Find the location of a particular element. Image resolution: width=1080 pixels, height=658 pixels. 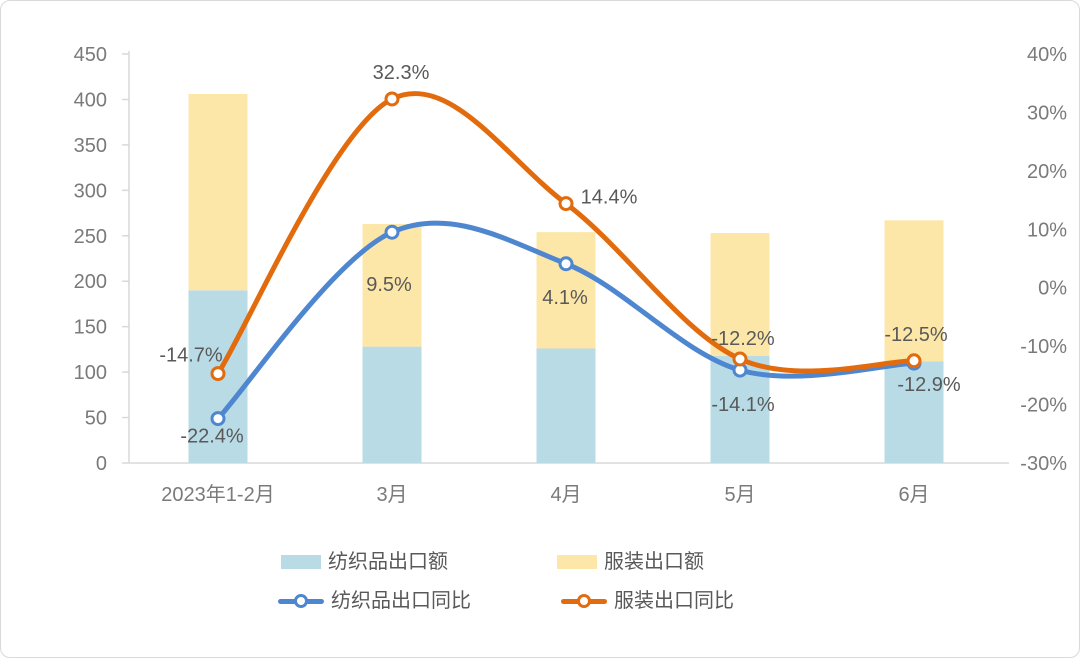

legend-label: 纺织品出口额 is located at coordinates (388, 562).